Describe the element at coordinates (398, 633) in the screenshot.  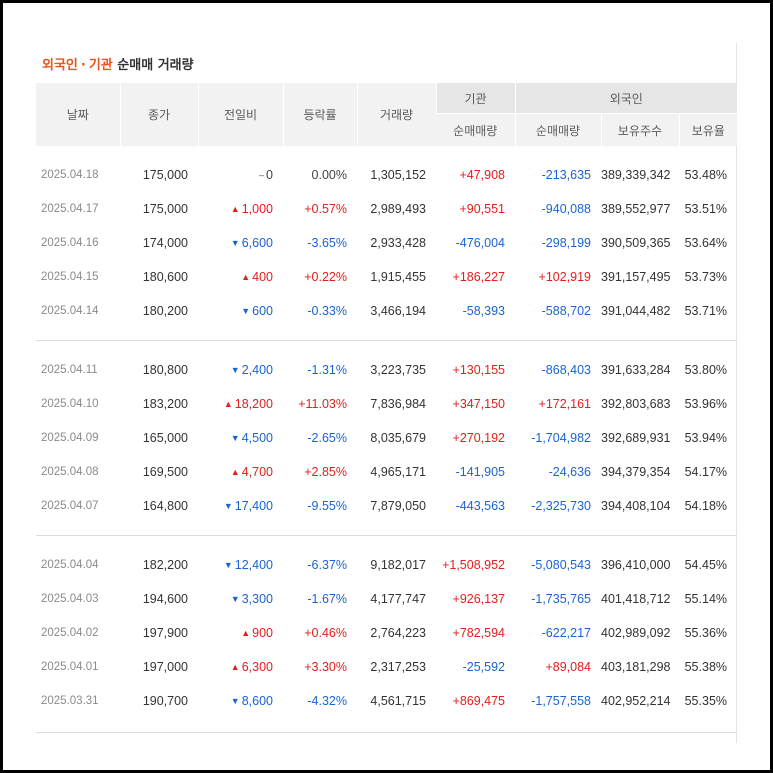
I see `volume-cell: 2,764,223` at that location.